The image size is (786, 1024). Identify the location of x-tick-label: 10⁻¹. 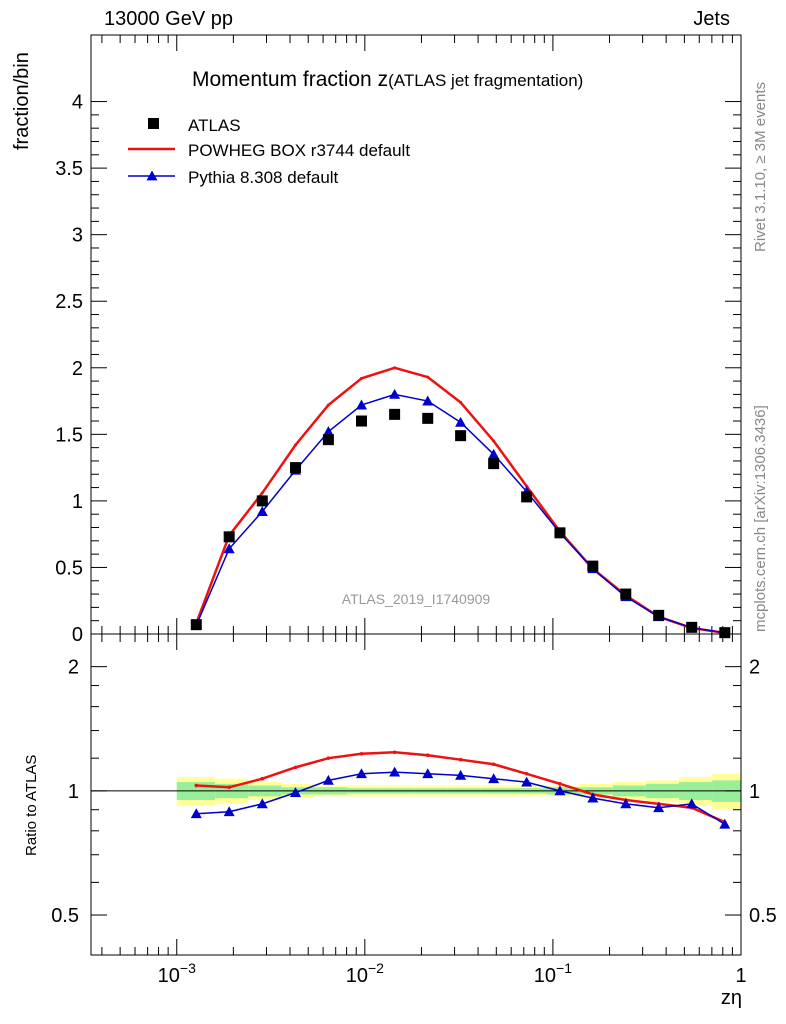
(553, 973).